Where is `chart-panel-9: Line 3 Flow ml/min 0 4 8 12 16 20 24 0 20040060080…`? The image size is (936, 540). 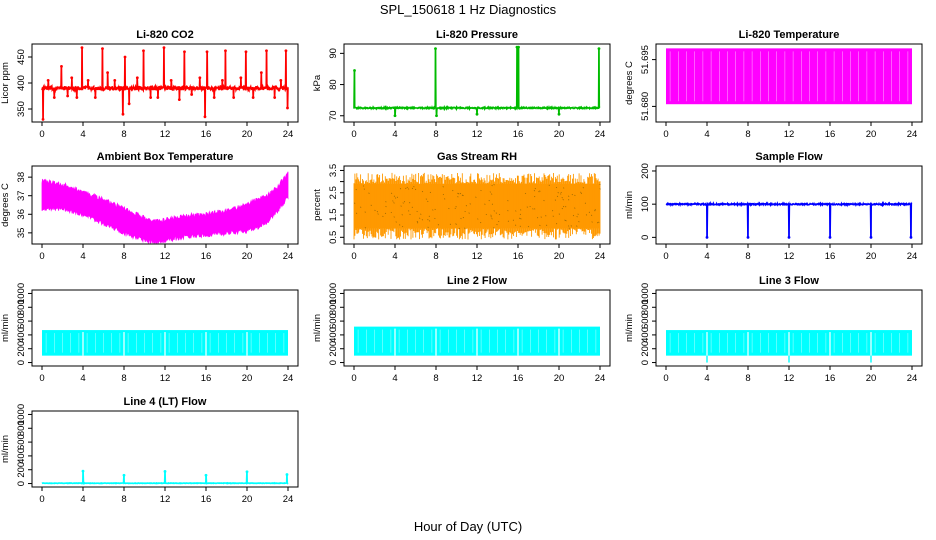
chart-panel-9: Line 3 Flow ml/min 0 4 8 12 16 20 24 0 20040060080… is located at coordinates (773, 329).